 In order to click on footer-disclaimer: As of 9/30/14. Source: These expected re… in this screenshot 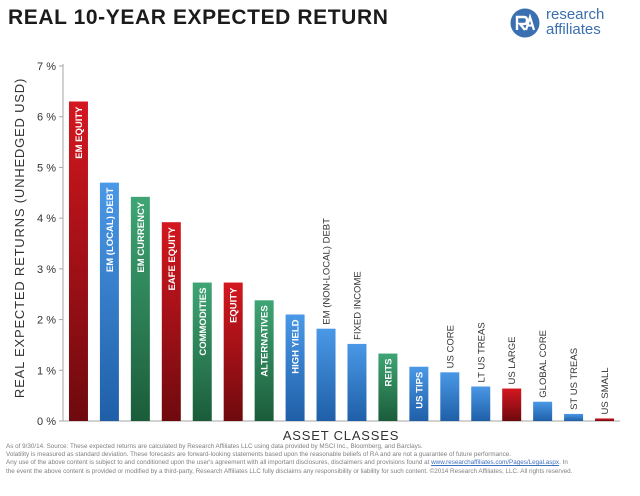, I will do `click(320, 459)`.